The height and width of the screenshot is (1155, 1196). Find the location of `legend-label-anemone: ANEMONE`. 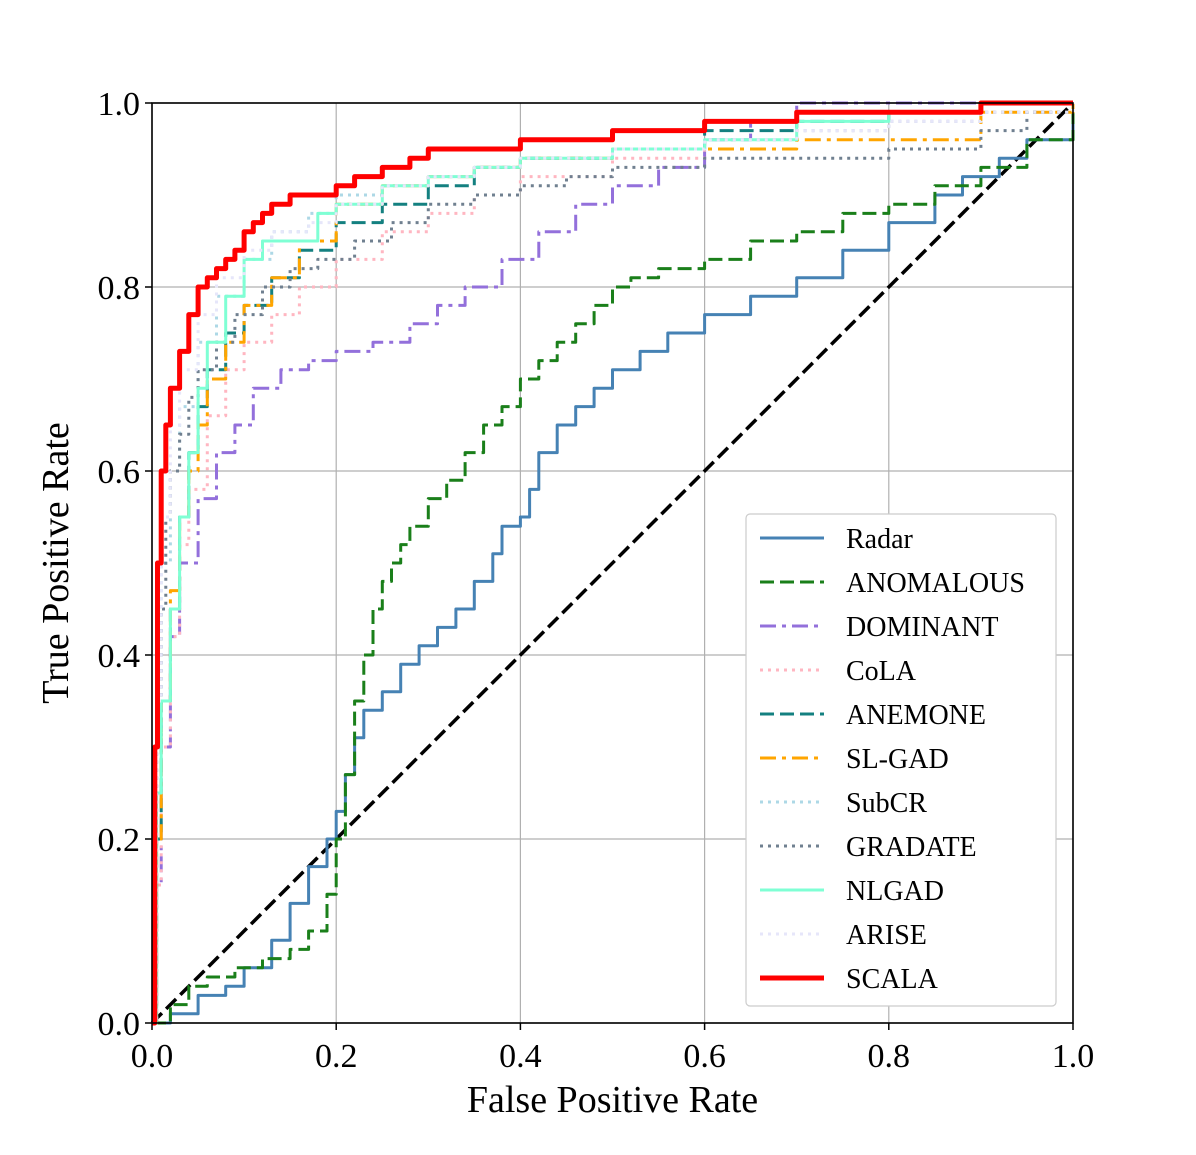

legend-label-anemone: ANEMONE is located at coordinates (916, 715).